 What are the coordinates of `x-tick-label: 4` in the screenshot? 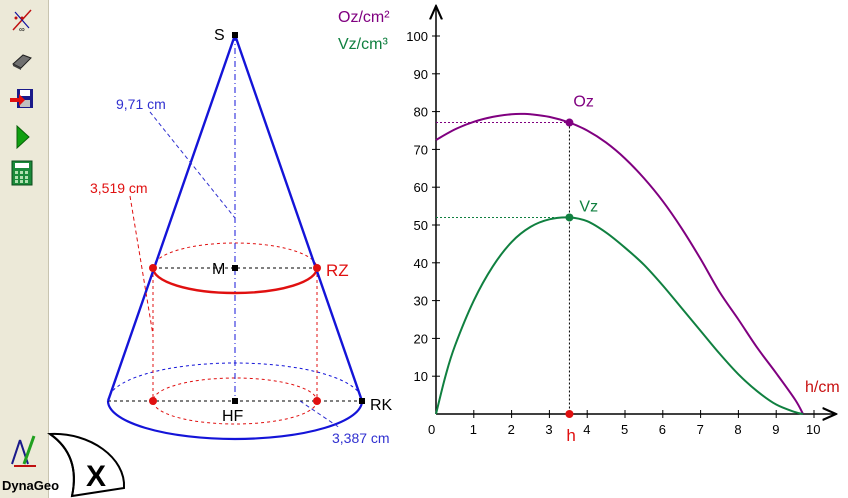 It's located at (586, 429).